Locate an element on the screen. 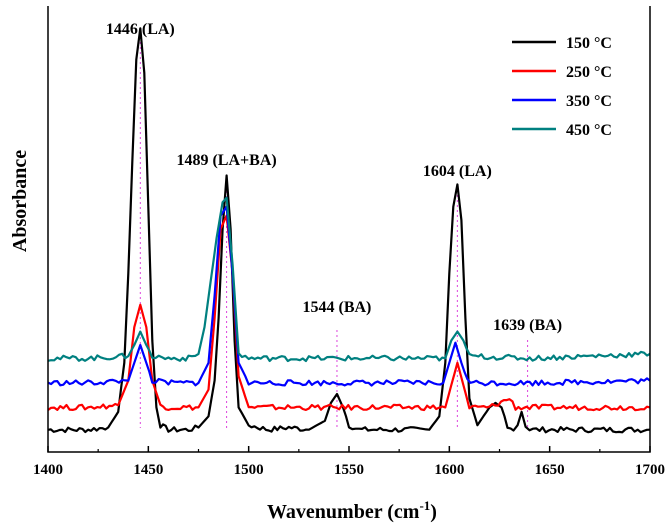  x-tick-label: 1600 is located at coordinates (449, 470).